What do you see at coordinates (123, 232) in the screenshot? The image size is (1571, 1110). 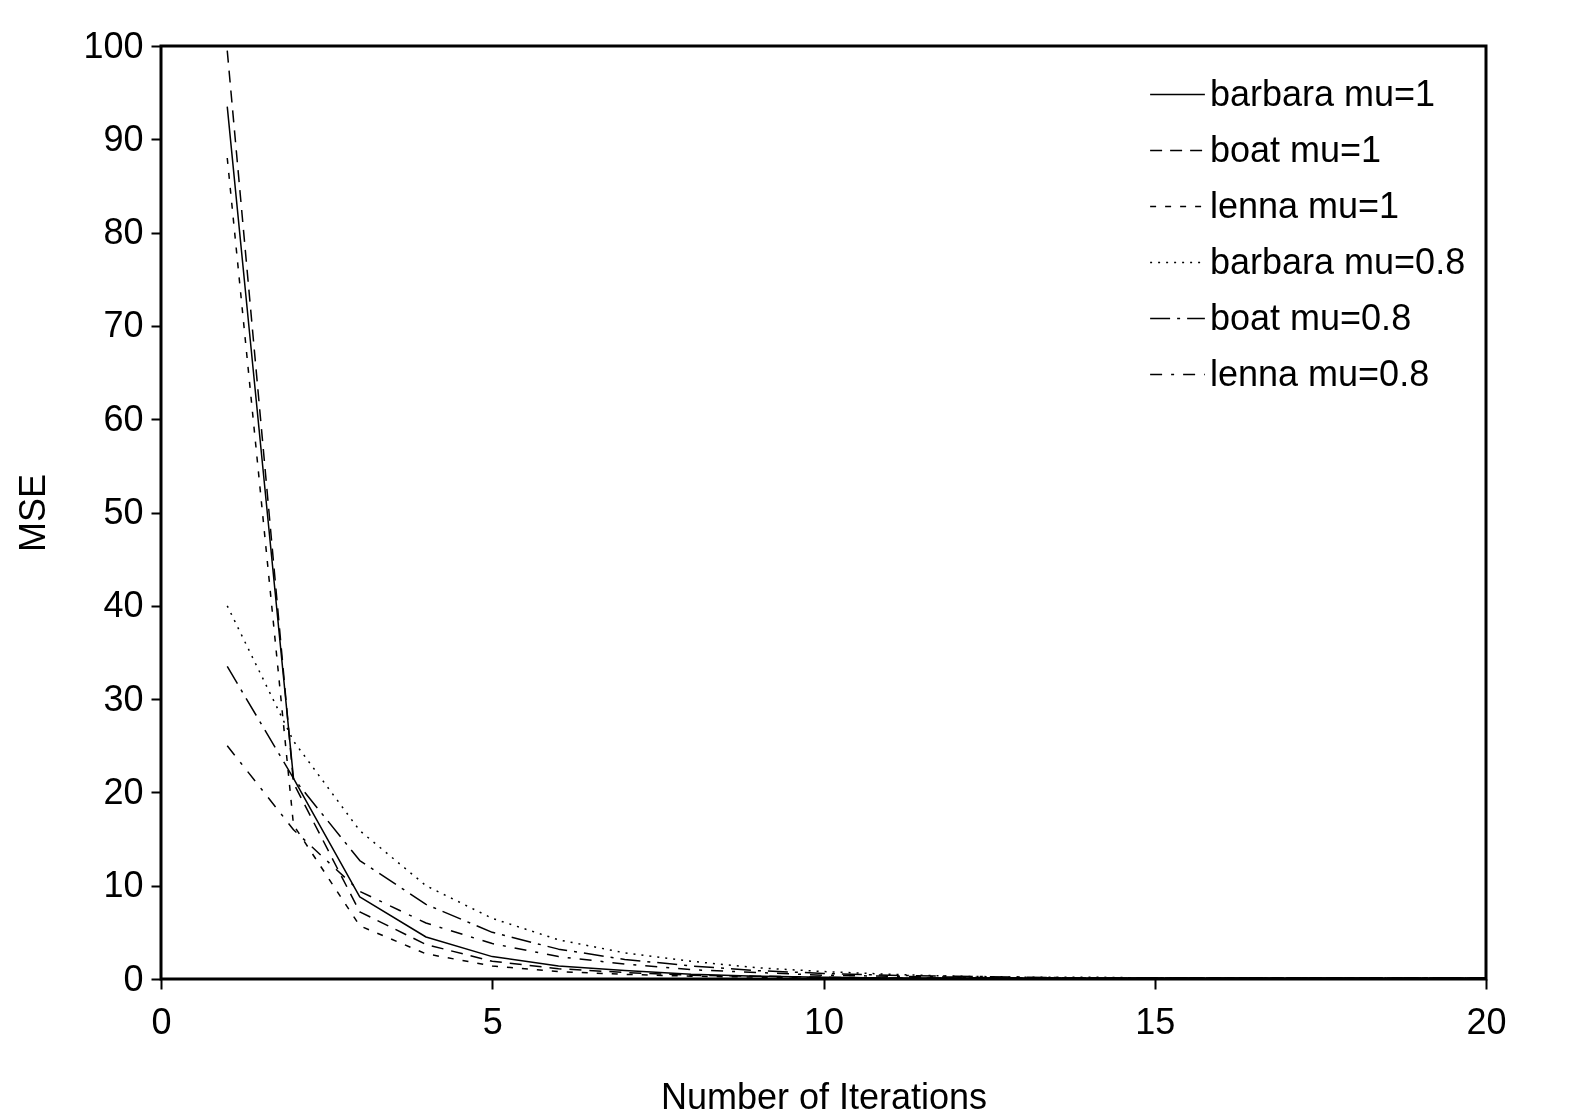 I see `y-tick-label: 80` at bounding box center [123, 232].